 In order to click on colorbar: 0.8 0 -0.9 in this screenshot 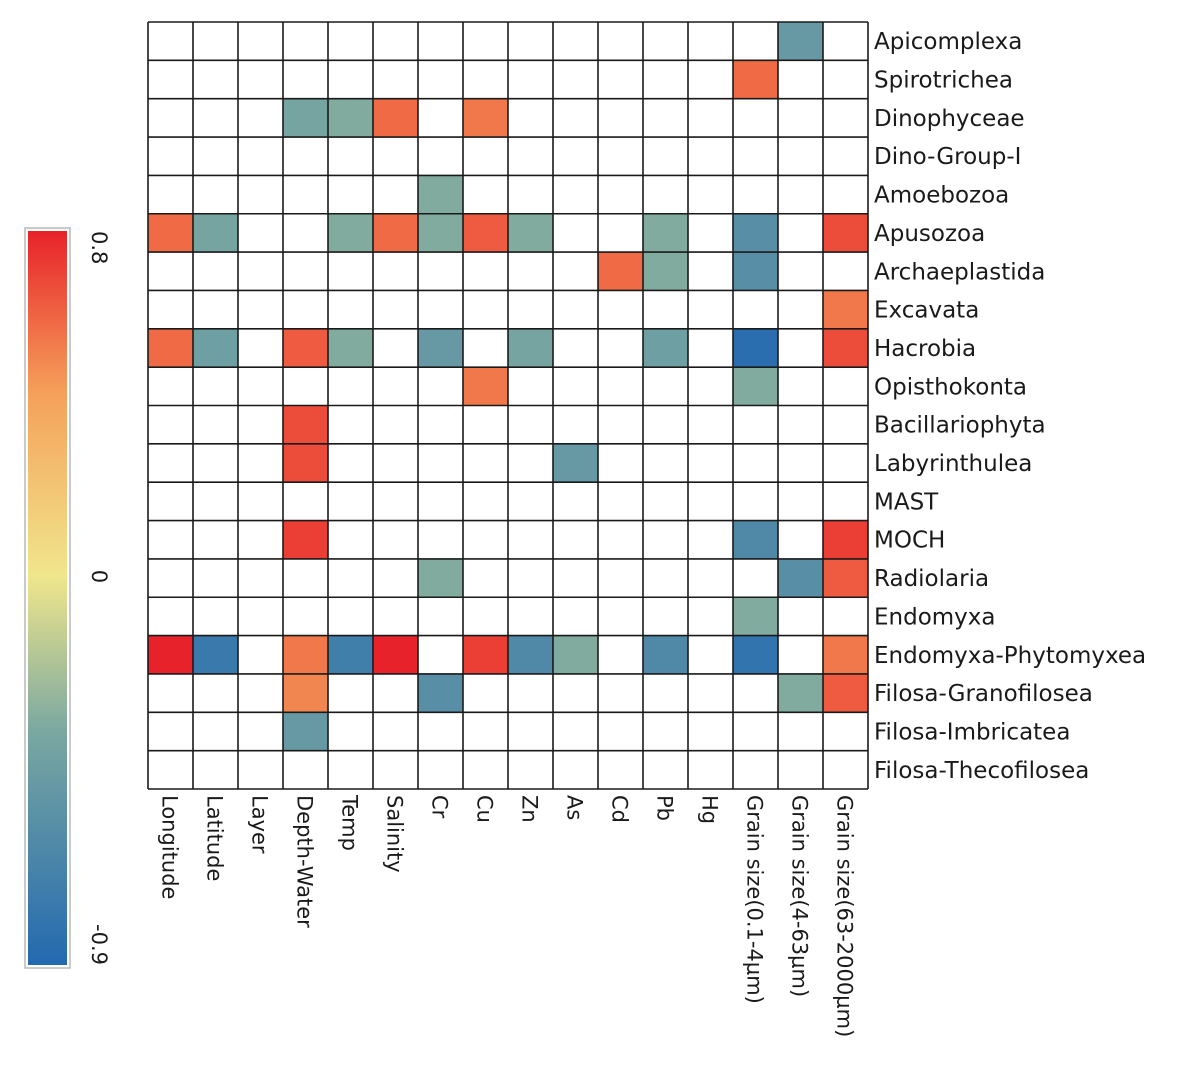, I will do `click(67, 598)`.